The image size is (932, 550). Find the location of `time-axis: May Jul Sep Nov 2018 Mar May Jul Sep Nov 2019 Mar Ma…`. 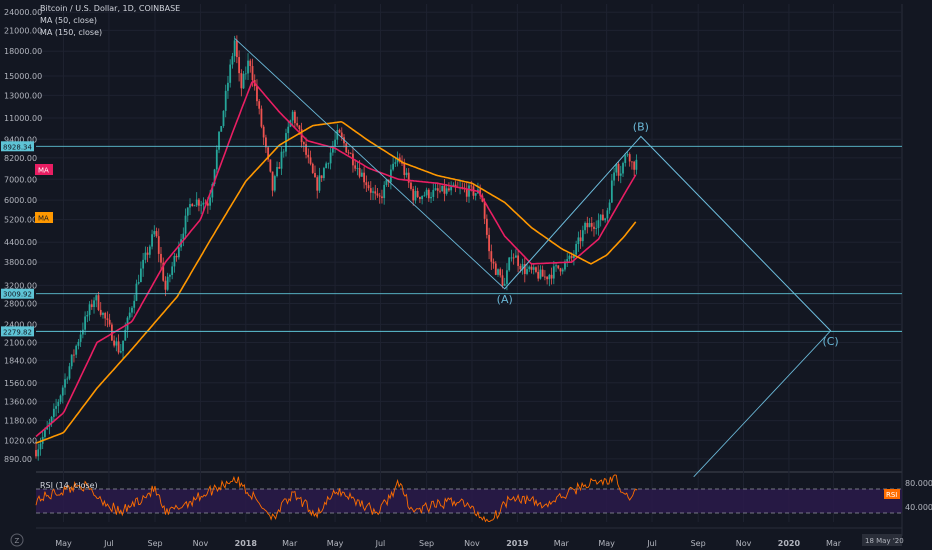

time-axis: May Jul Sep Nov 2018 Mar May Jul Sep Nov 2019 Mar Ma… is located at coordinates (448, 543).